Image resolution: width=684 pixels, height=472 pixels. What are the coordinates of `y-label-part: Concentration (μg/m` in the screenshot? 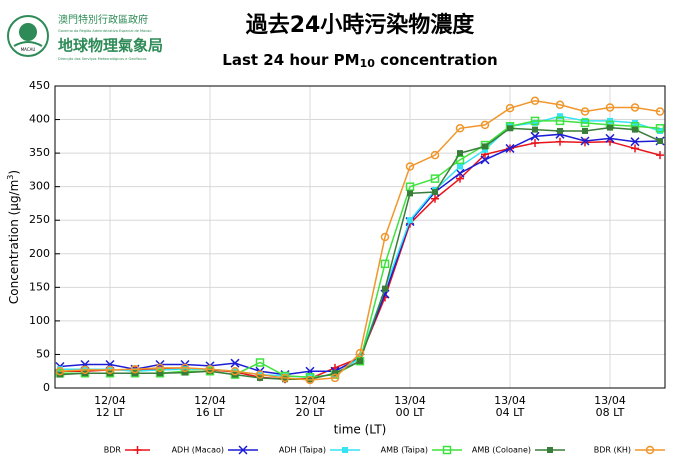 It's located at (14, 242).